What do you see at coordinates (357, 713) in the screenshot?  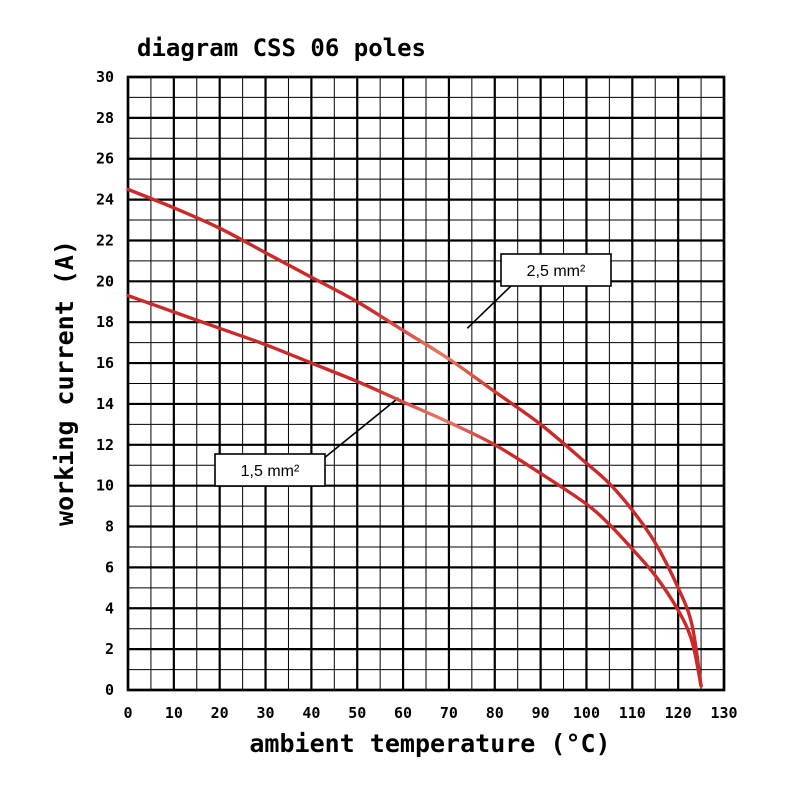 I see `x-tick-label: 50` at bounding box center [357, 713].